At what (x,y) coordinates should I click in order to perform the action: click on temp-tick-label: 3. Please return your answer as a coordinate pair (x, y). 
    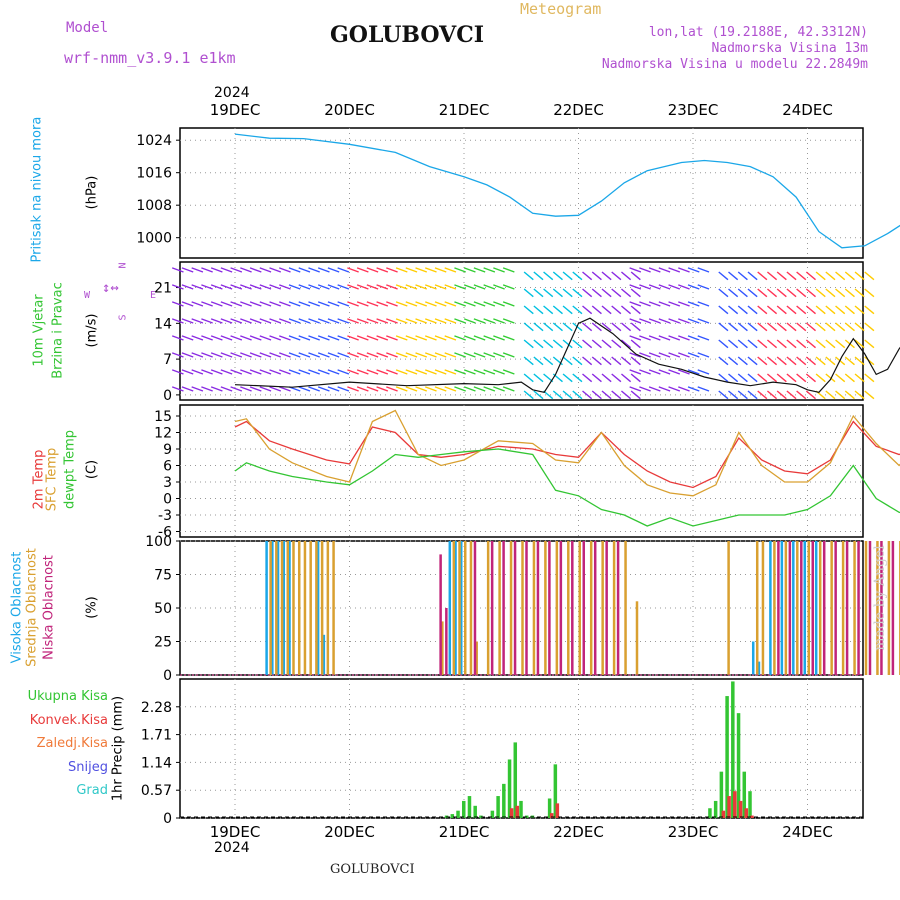
    Looking at the image, I should click on (167, 483).